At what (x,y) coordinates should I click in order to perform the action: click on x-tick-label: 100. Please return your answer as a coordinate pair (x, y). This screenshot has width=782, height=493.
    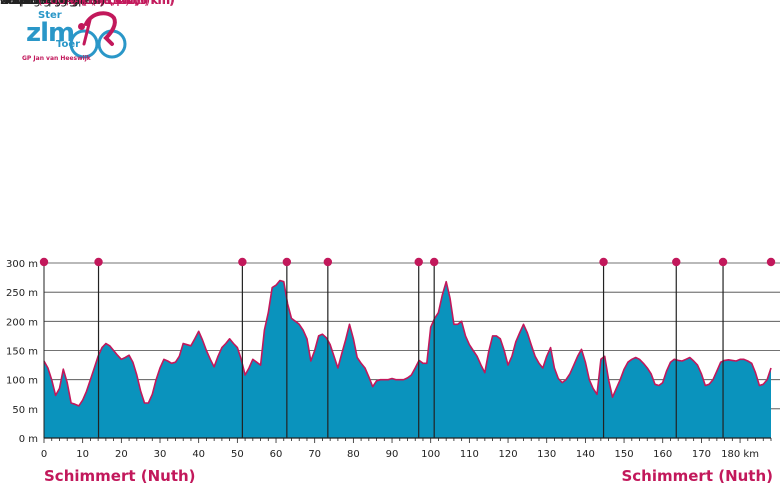
    Looking at the image, I should click on (430, 454).